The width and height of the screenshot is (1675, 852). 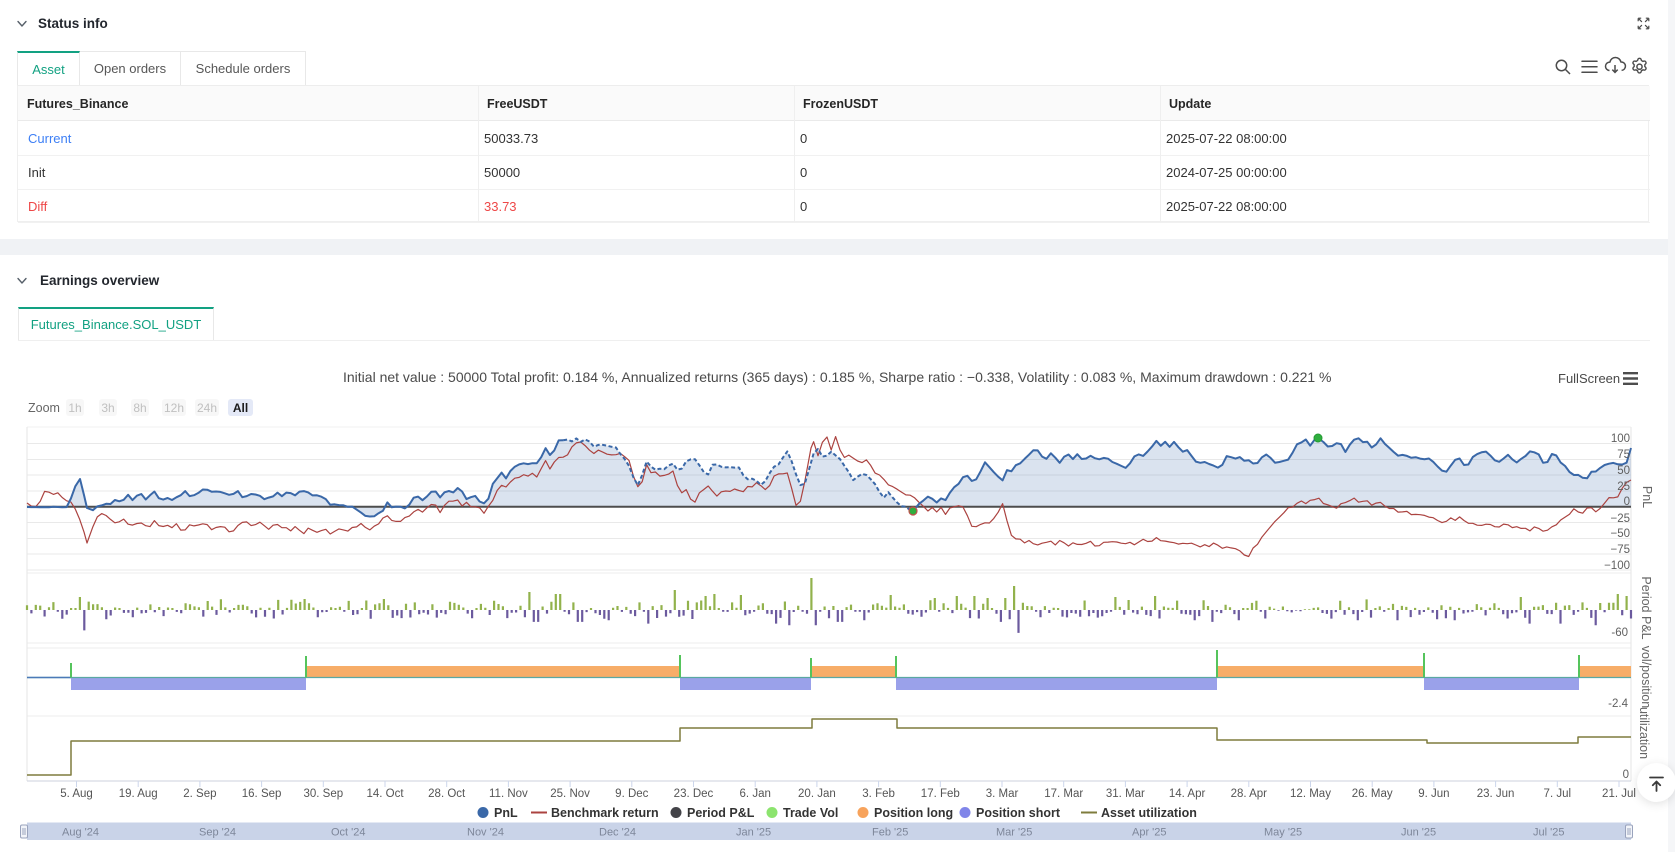 What do you see at coordinates (508, 794) in the screenshot?
I see `svg-text: 11. Nov` at bounding box center [508, 794].